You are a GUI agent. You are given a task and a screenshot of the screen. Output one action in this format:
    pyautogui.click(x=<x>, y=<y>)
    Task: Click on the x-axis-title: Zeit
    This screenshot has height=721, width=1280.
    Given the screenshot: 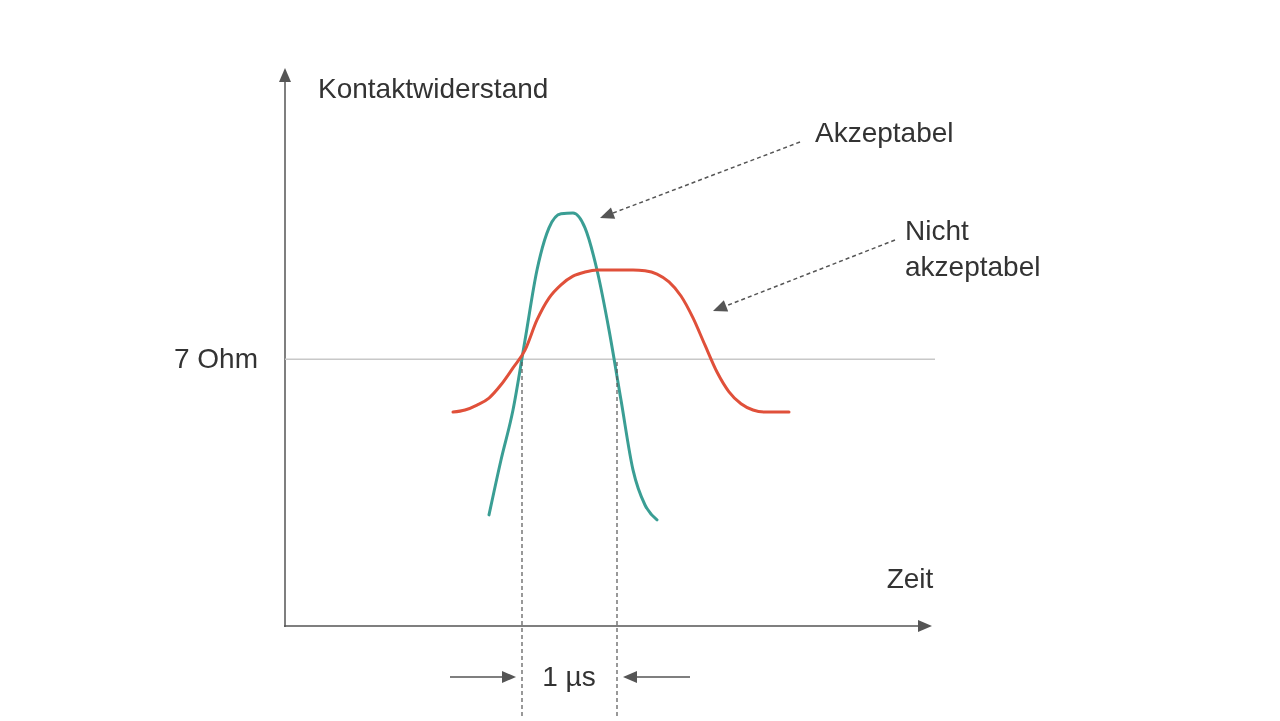 What is the action you would take?
    pyautogui.click(x=910, y=578)
    